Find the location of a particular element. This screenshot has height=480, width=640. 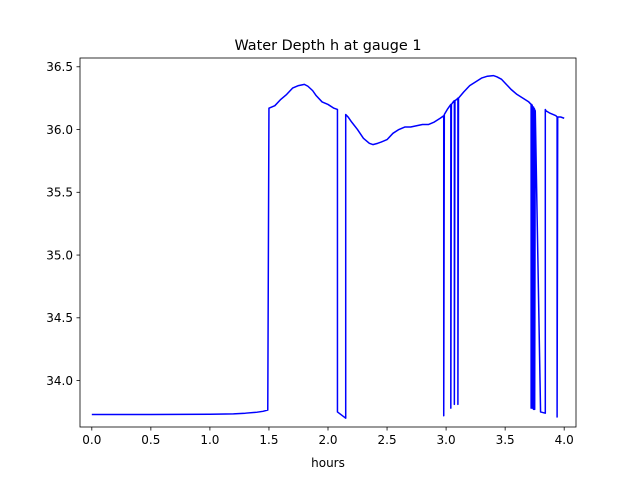

x-tick-label: 2.5 is located at coordinates (387, 440).